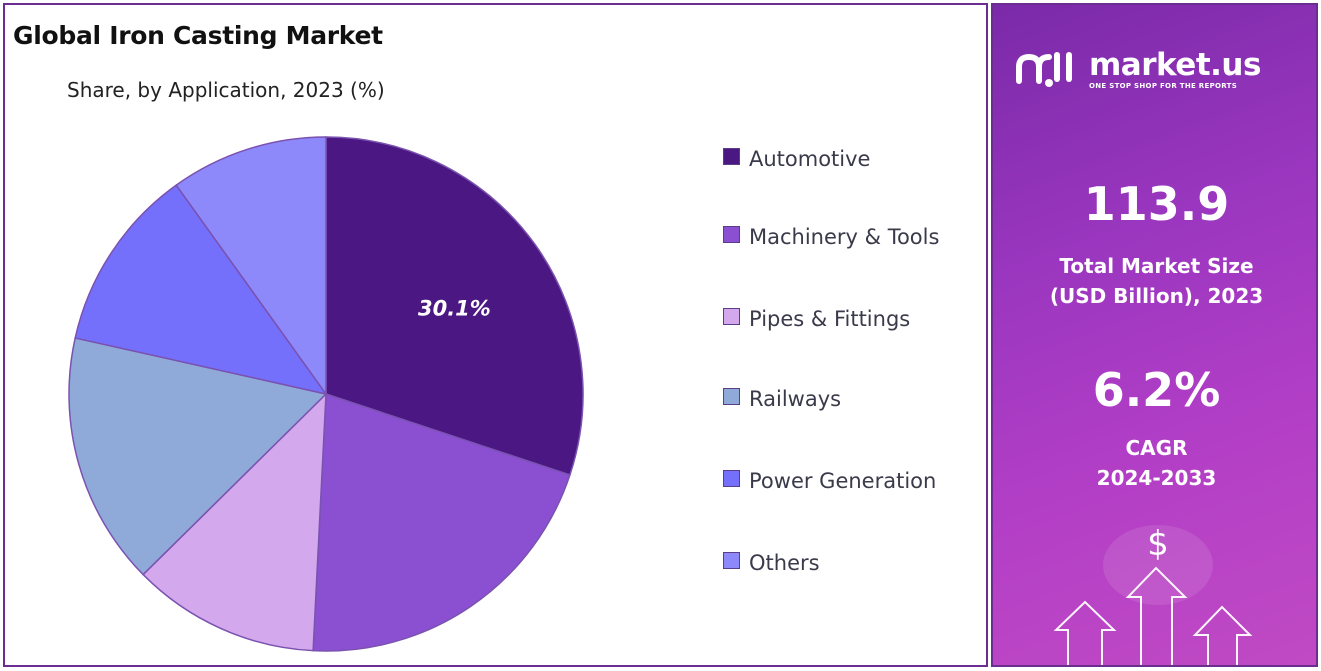  What do you see at coordinates (843, 481) in the screenshot?
I see `legend-label: Power Generation` at bounding box center [843, 481].